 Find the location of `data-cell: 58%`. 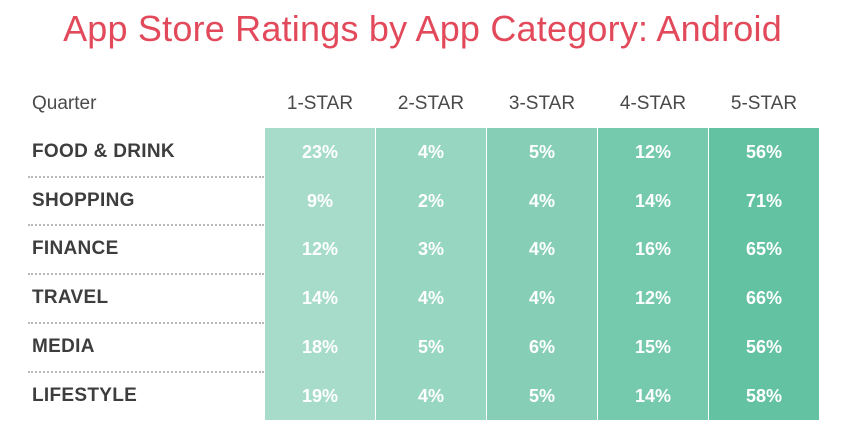

data-cell: 58% is located at coordinates (764, 395).